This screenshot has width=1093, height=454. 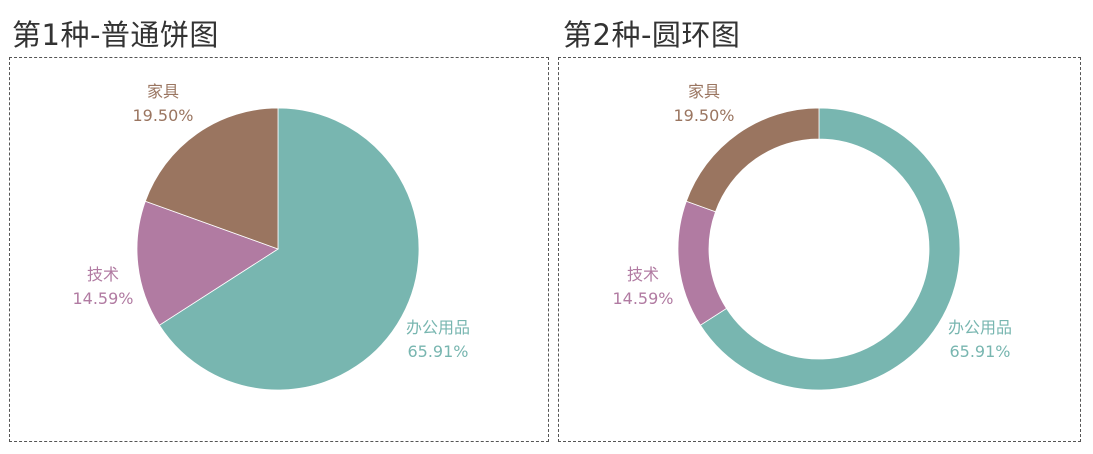 I want to click on chart-1-label-office: 办公用品, so click(x=438, y=327).